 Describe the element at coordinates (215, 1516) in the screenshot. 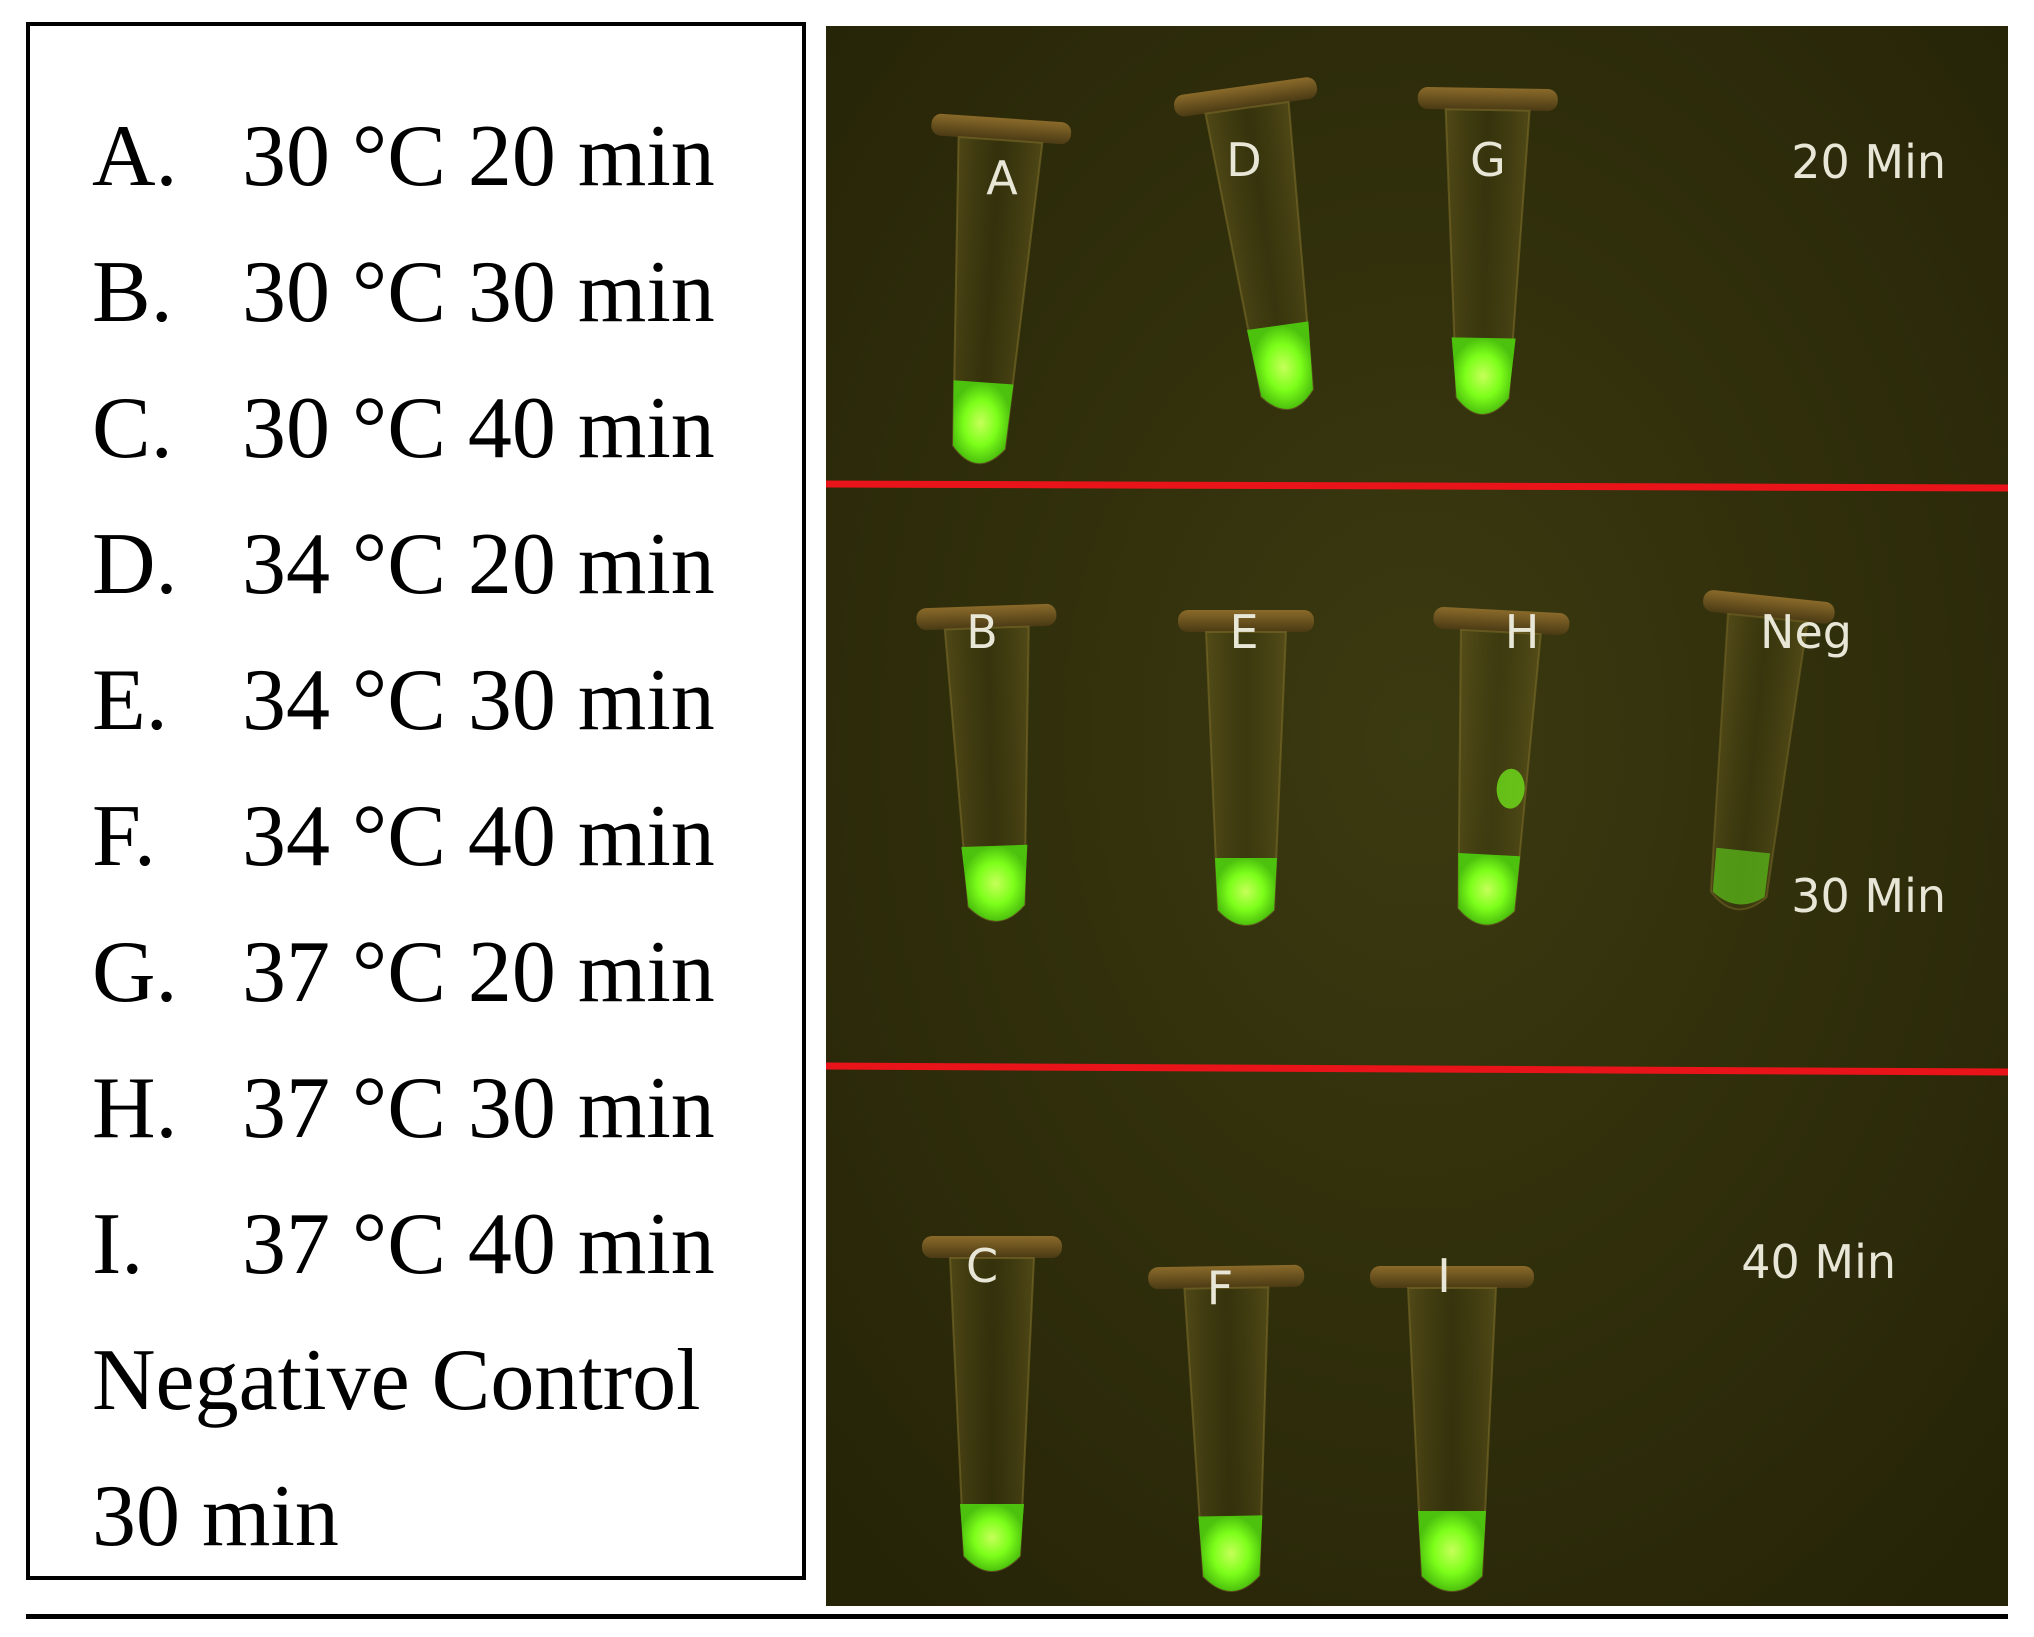

I see `legend-negative-time: 30 min` at that location.